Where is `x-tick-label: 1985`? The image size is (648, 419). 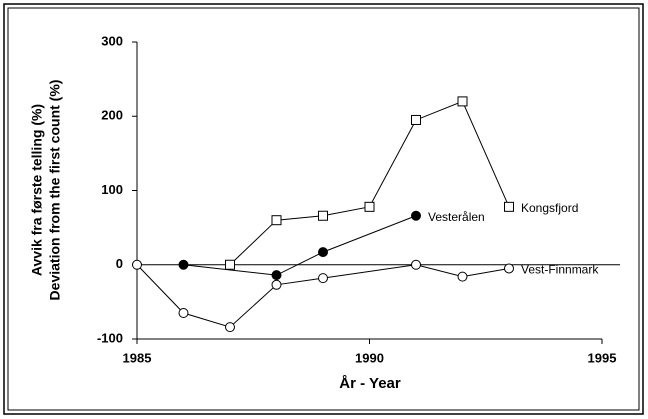 x-tick-label: 1985 is located at coordinates (137, 357).